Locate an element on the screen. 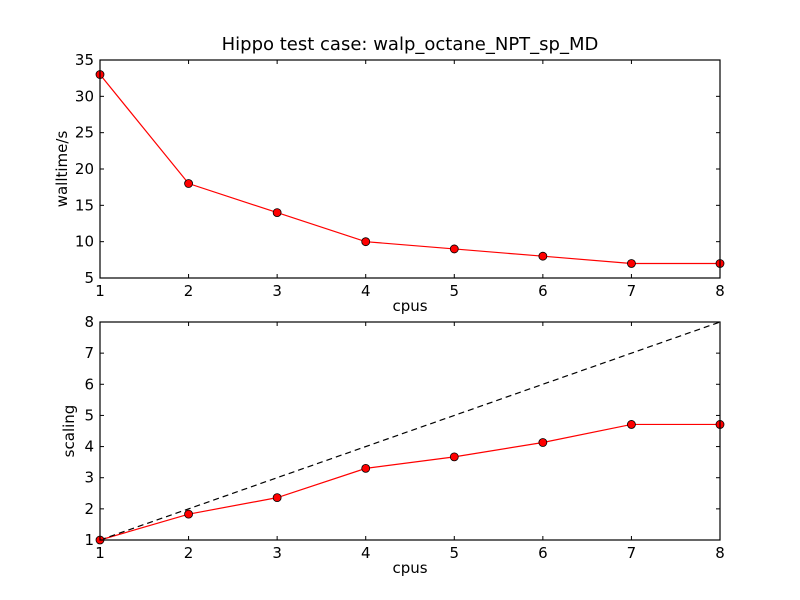  scaling-x-tick-labels: 1 2 3 4 5 6 7 8 is located at coordinates (410, 553).